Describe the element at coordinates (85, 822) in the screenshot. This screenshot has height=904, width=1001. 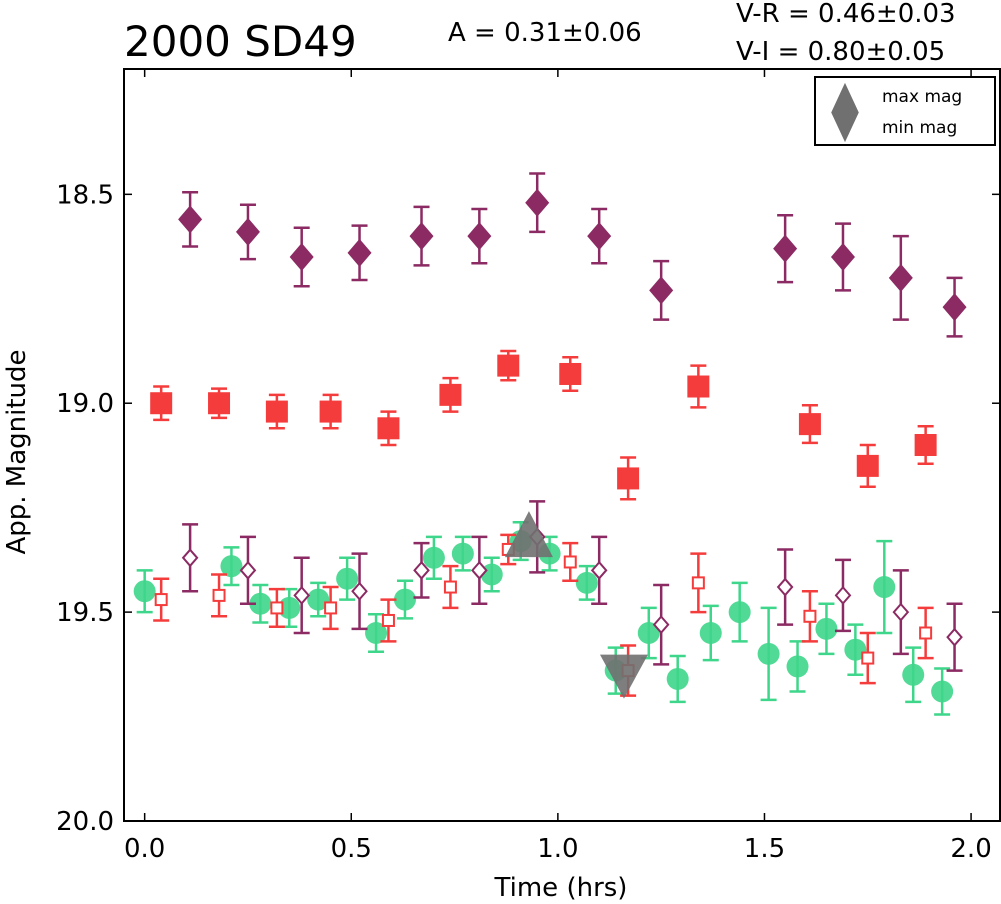
I see `y-tick-label: 20.0` at that location.